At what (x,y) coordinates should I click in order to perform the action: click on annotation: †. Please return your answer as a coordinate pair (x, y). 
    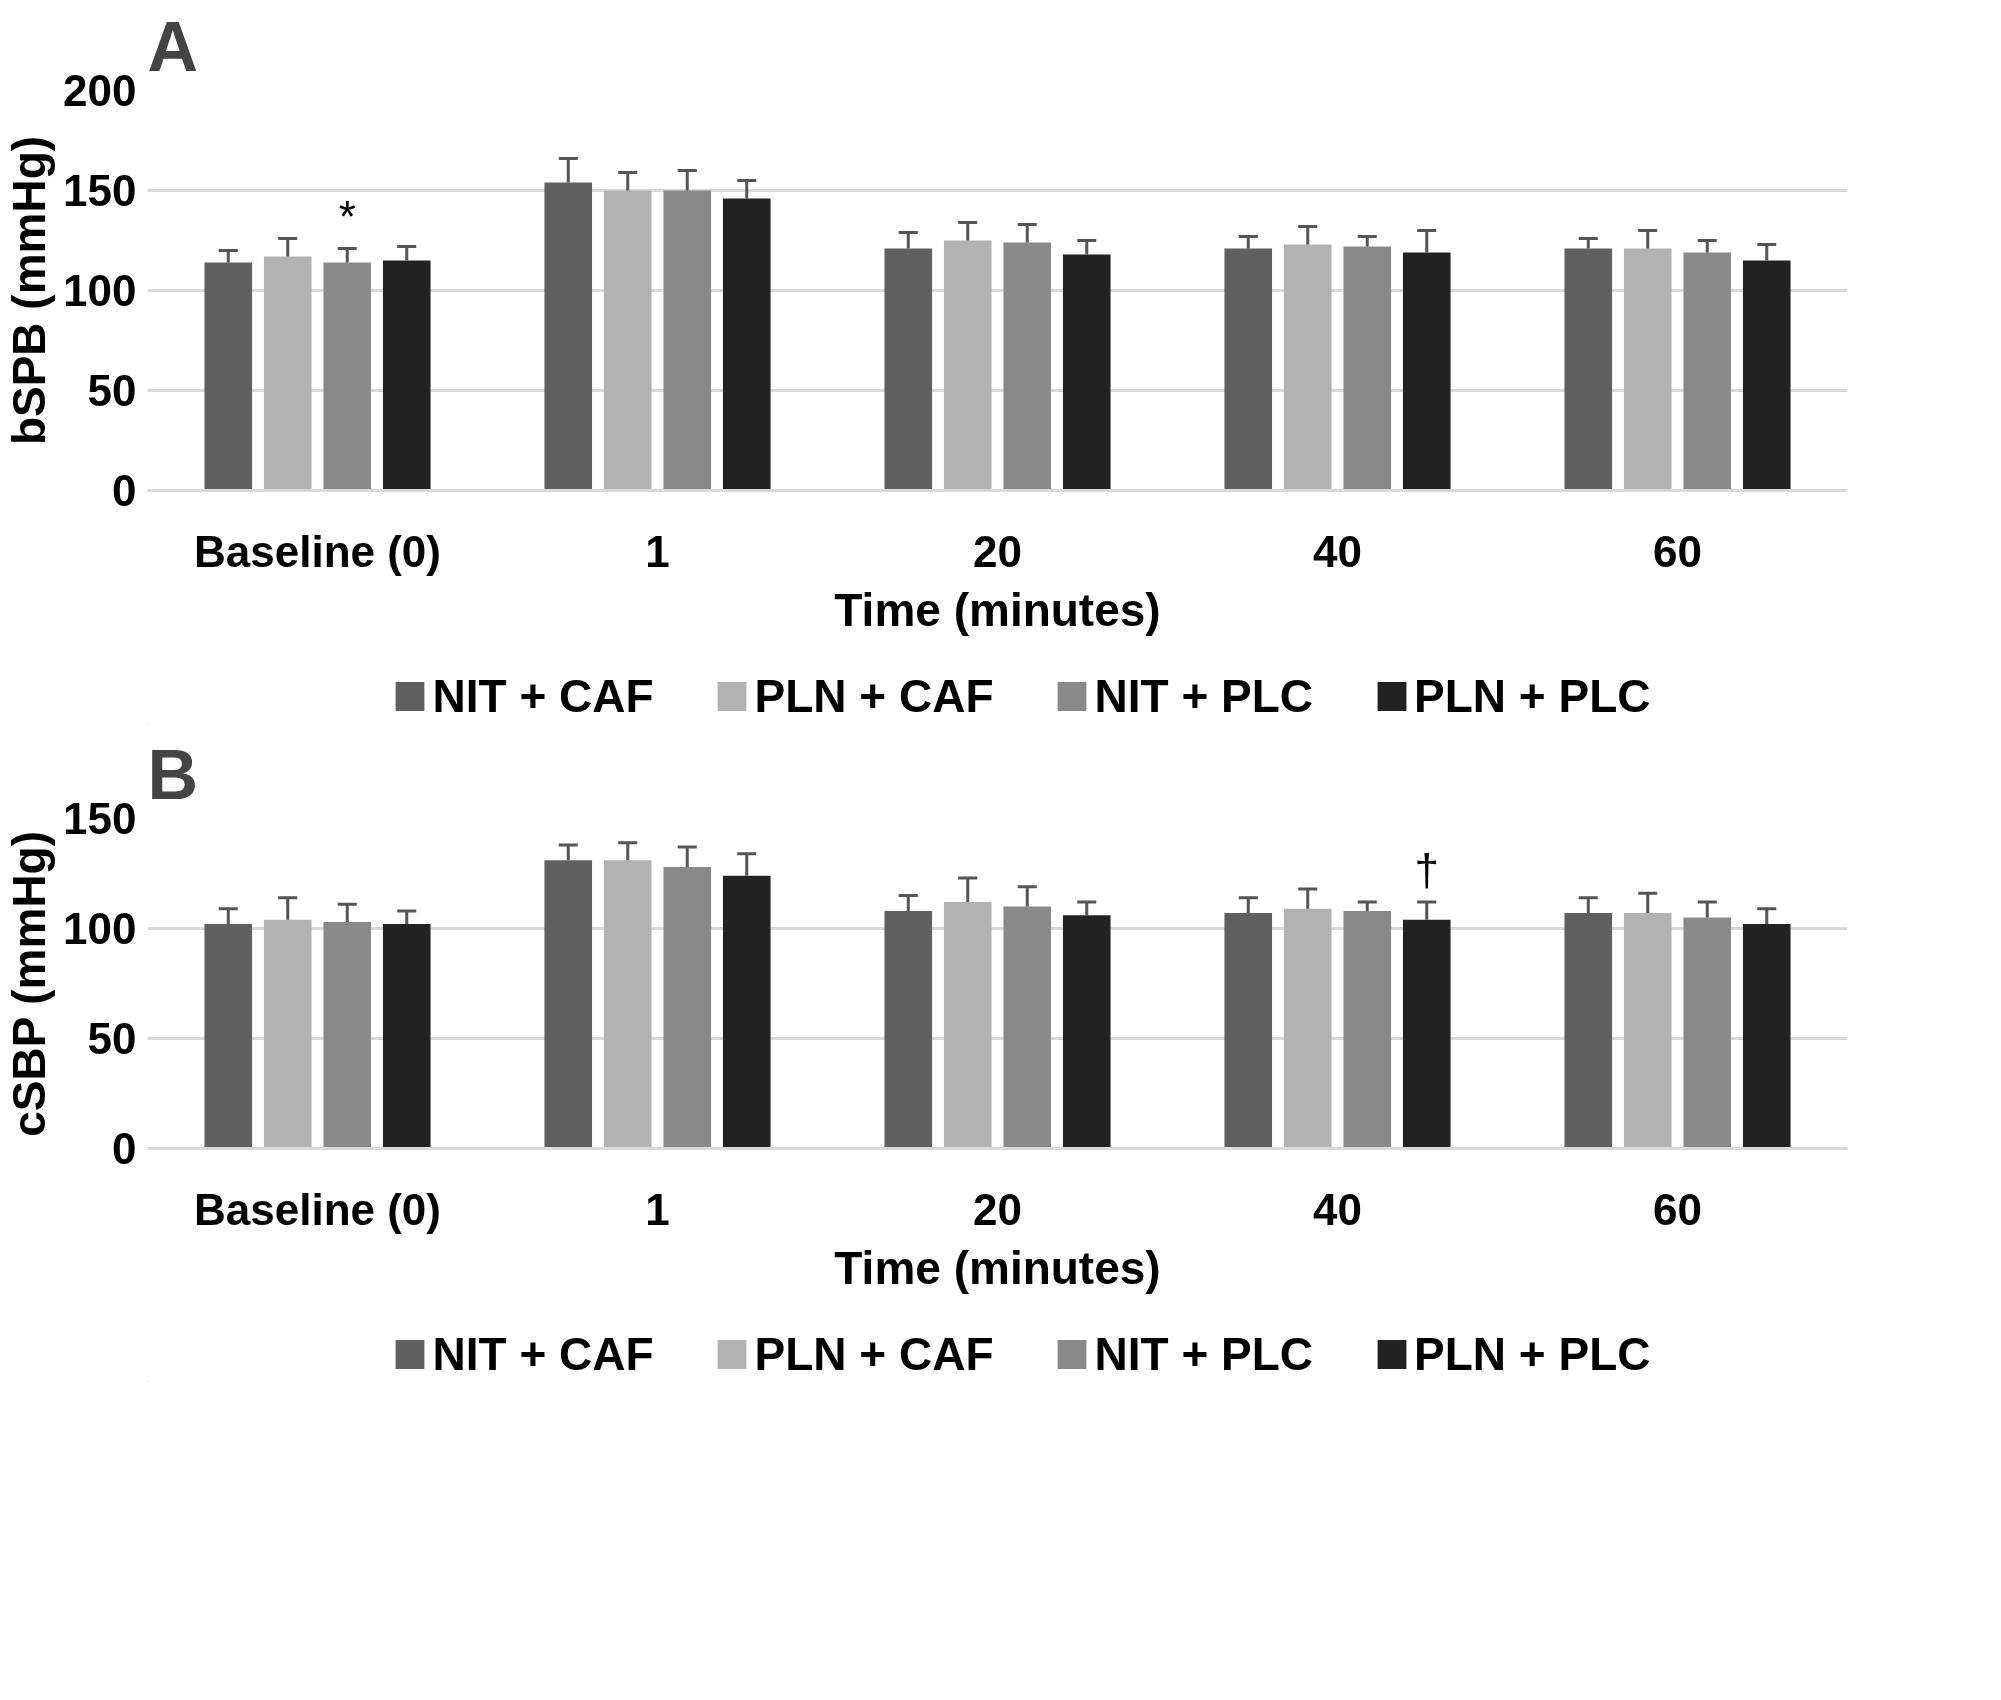
    Looking at the image, I should click on (1426, 870).